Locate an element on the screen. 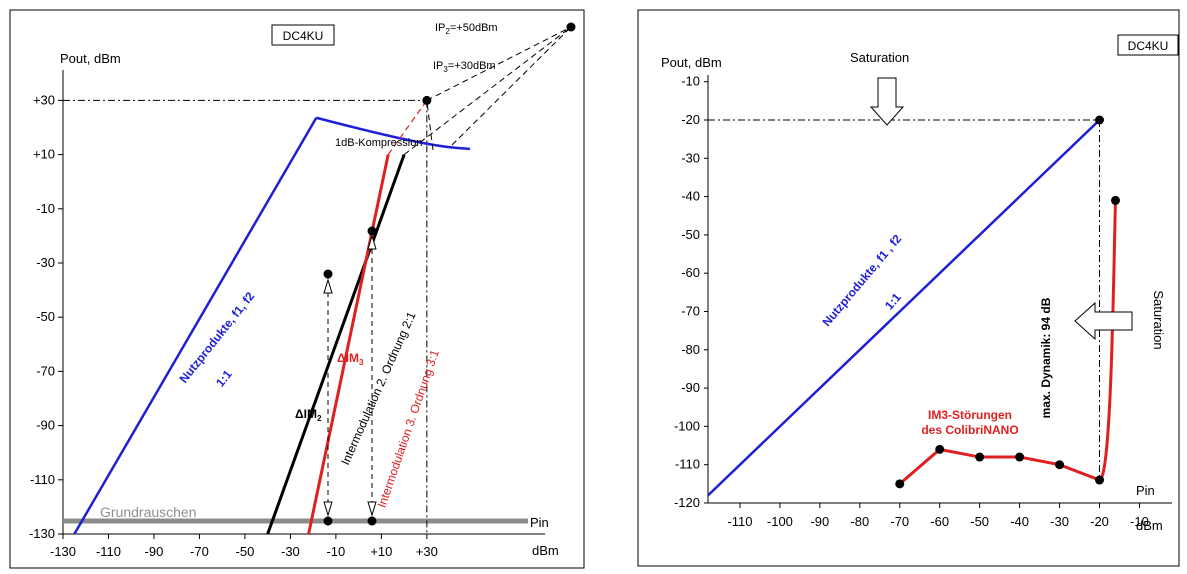 The width and height of the screenshot is (1187, 574). noise-floor-label: Grundrauschen is located at coordinates (148, 512).